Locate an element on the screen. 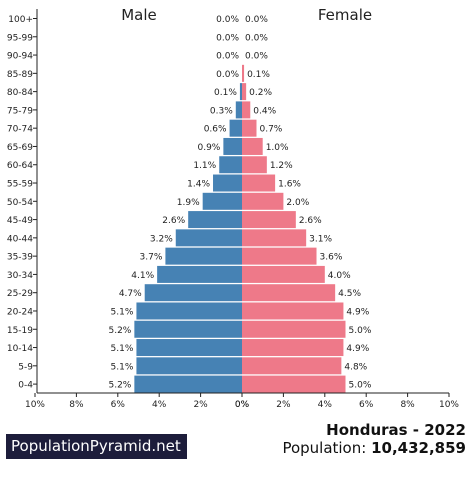  x-tick-label-male: 8% is located at coordinates (76, 405).